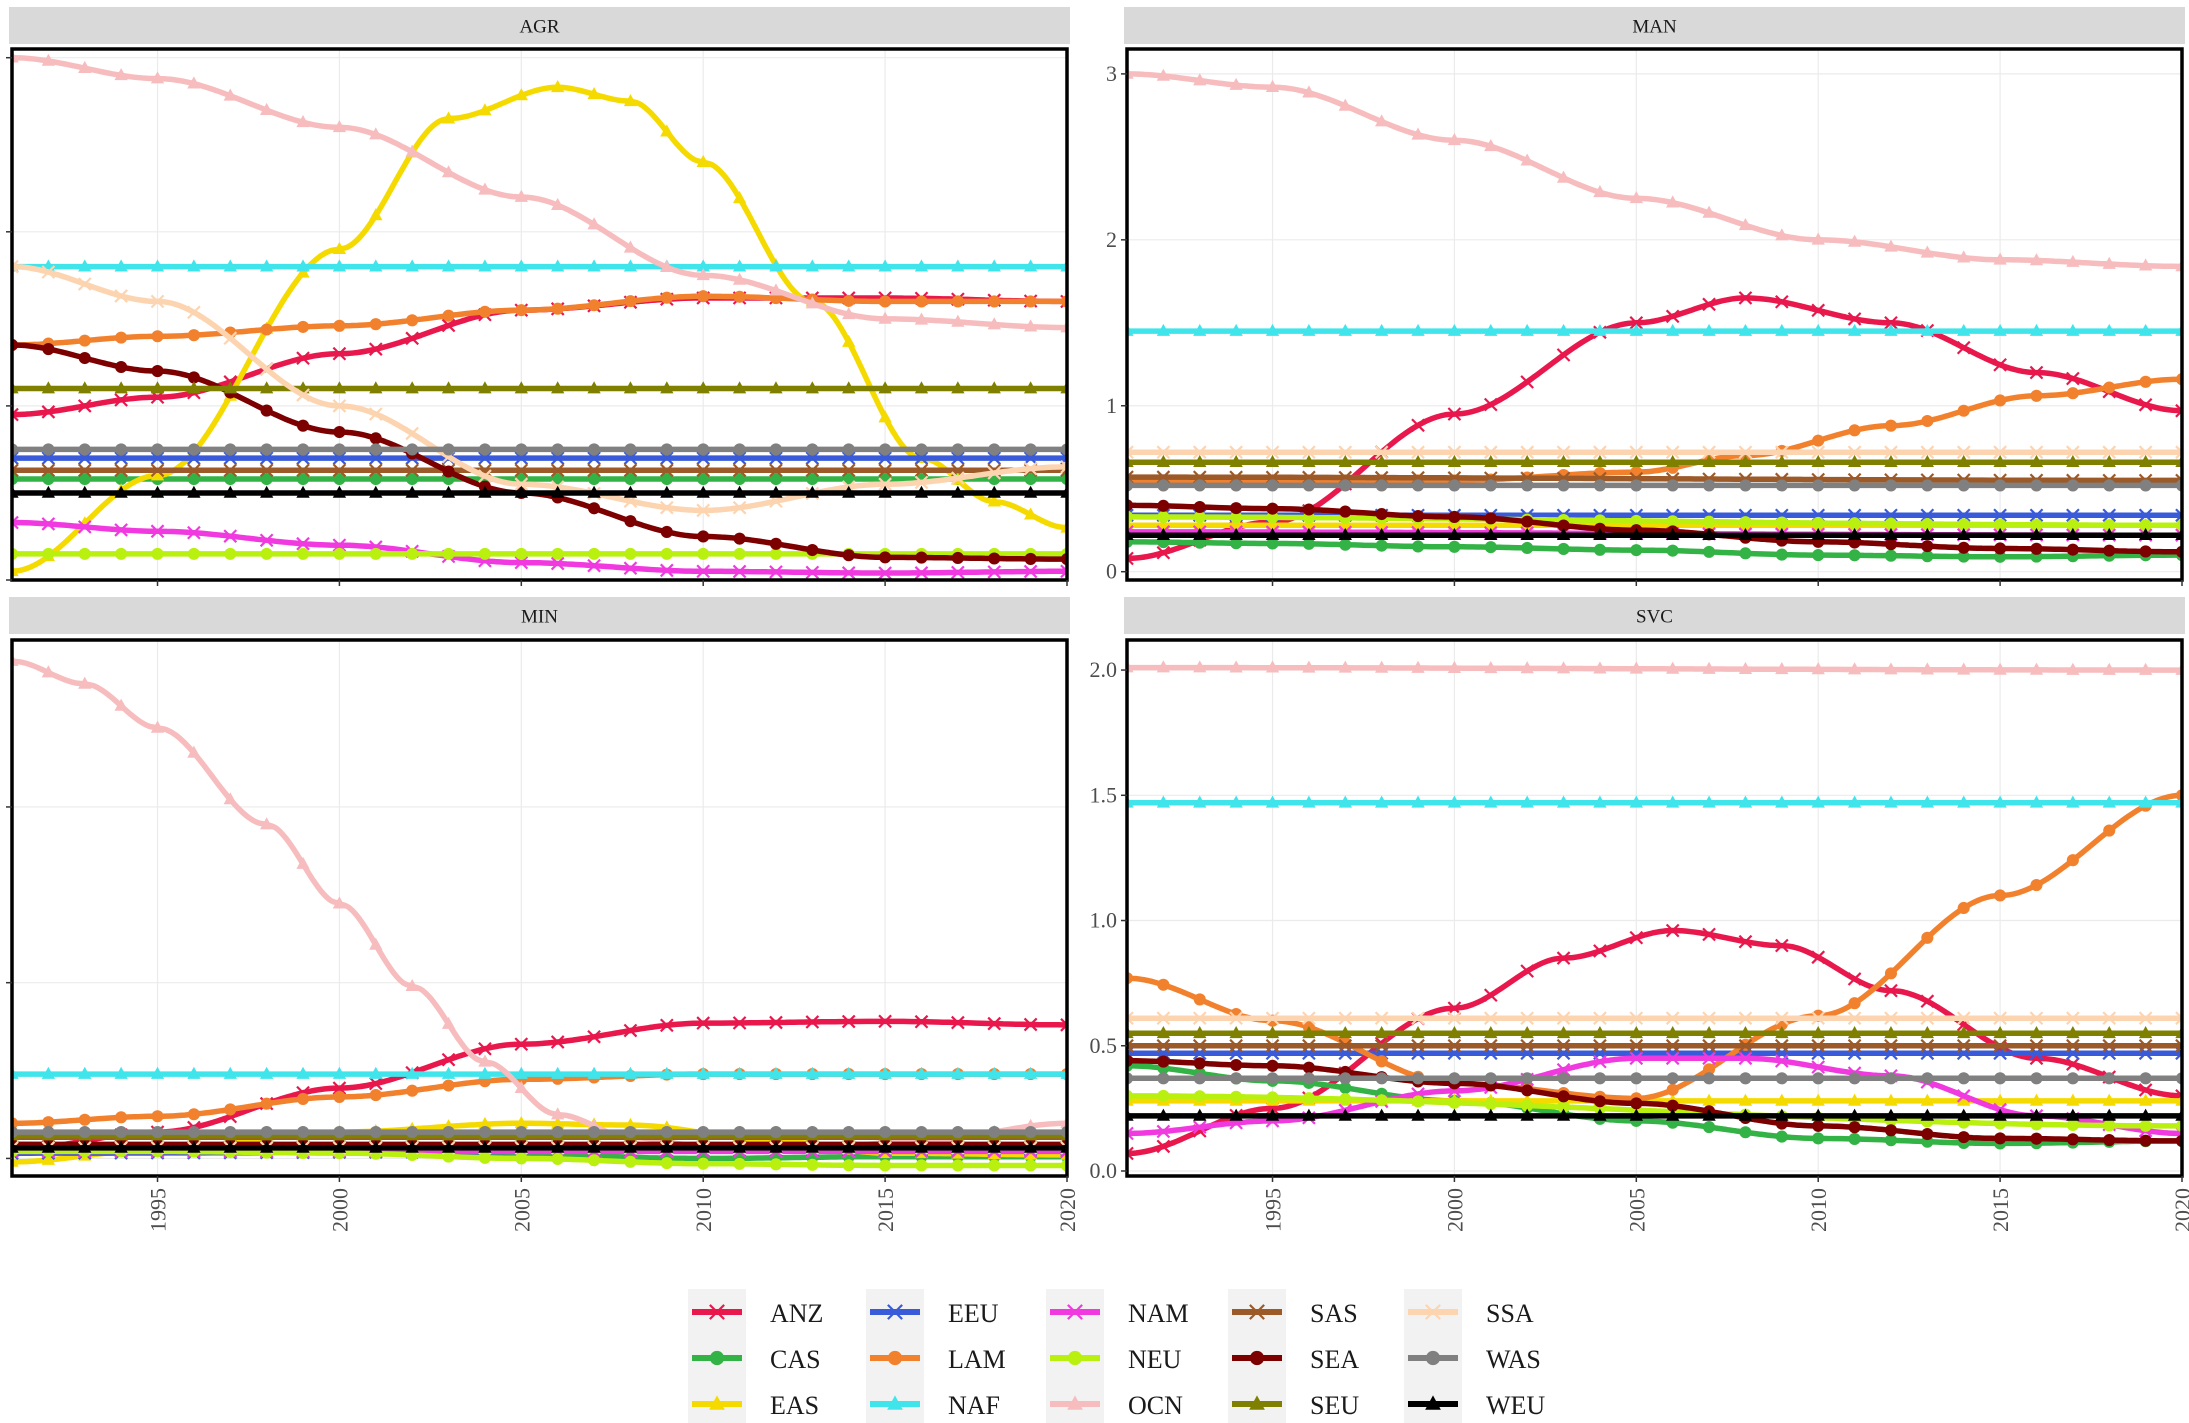  I want to click on legend-marker-ocn, so click(1075, 1402).